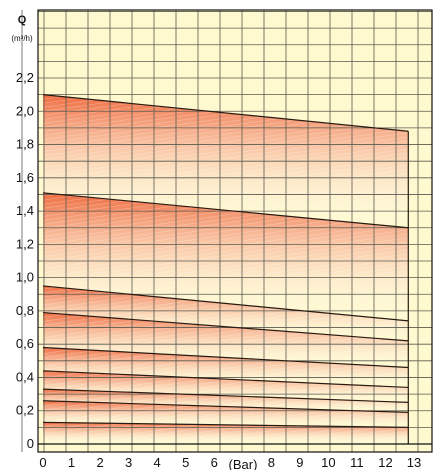 Image resolution: width=443 pixels, height=470 pixels. I want to click on y-axis-label: Q, so click(22, 20).